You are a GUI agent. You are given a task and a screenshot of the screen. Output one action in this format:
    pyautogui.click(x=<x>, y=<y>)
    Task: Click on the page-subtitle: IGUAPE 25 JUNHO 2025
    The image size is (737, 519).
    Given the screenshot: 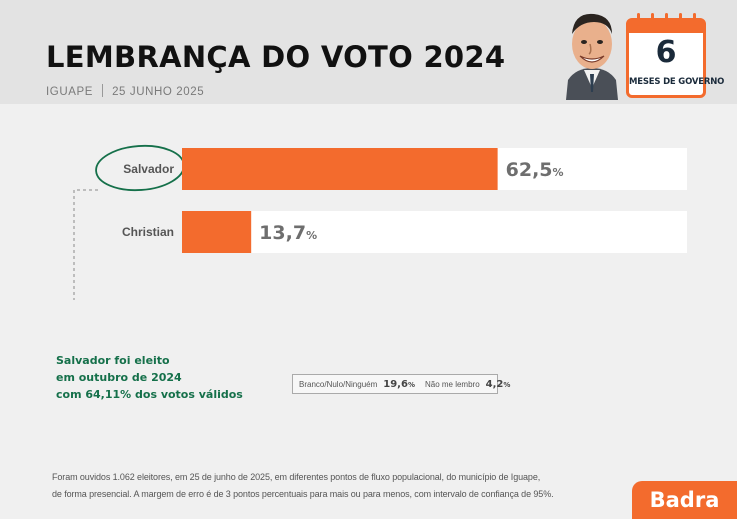 What is the action you would take?
    pyautogui.click(x=125, y=91)
    